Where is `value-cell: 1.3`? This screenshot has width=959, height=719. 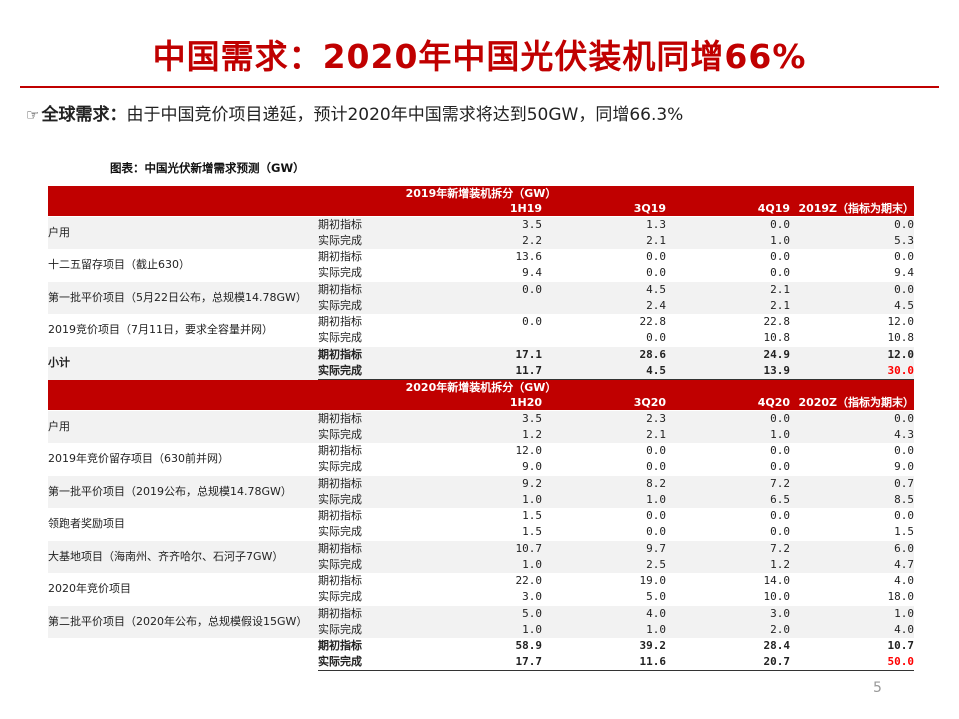 value-cell: 1.3 is located at coordinates (604, 224).